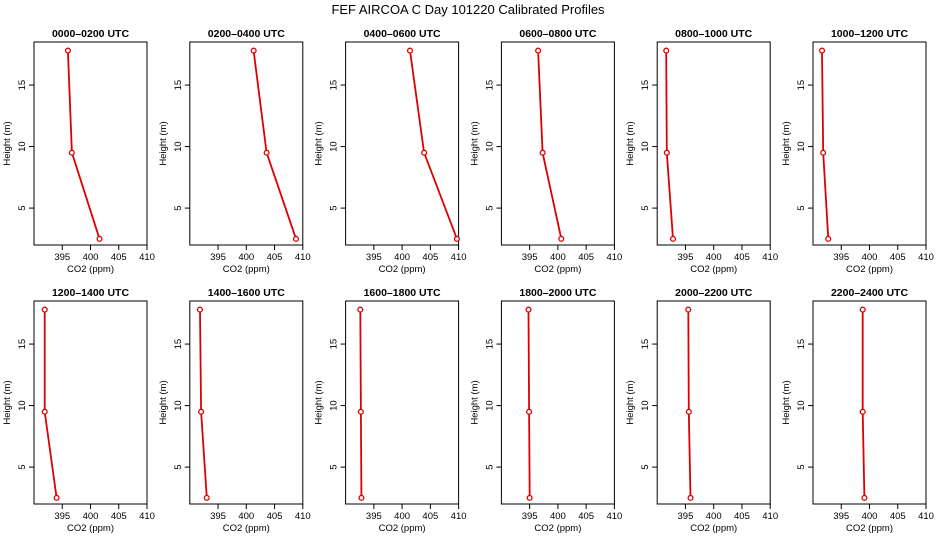 Image resolution: width=936 pixels, height=540 pixels. Describe the element at coordinates (557, 34) in the screenshot. I see `panel-title: 0600–0800 UTC` at that location.